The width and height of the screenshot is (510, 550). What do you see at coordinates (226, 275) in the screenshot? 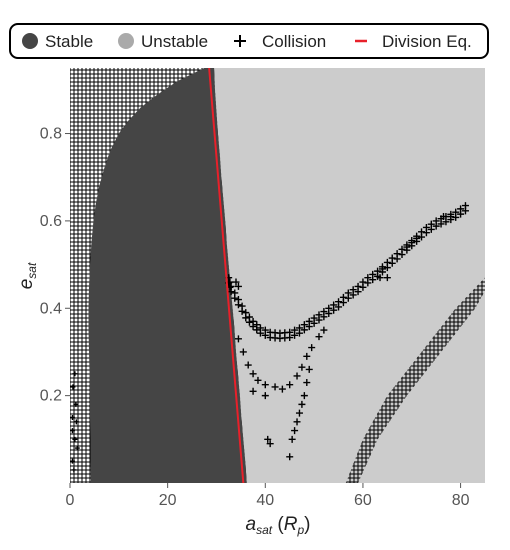
I see `division-eq-line` at bounding box center [226, 275].